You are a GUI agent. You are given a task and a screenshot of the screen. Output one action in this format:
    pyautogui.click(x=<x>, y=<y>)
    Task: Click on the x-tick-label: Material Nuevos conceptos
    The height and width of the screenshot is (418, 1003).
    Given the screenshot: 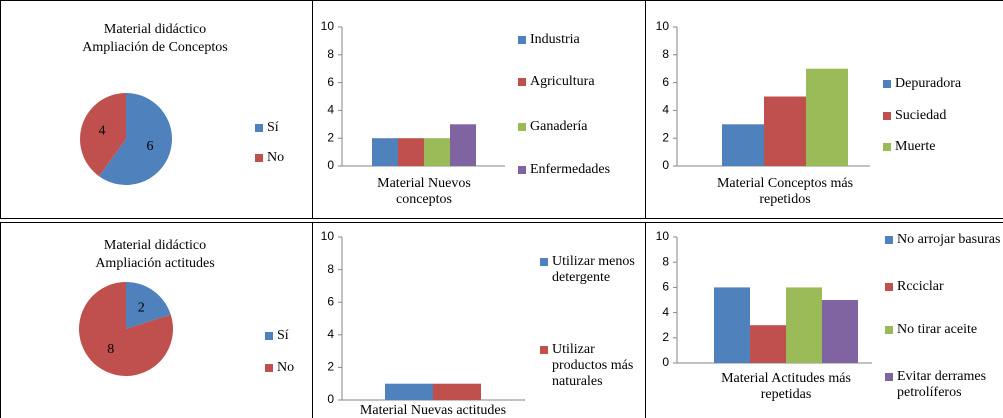 What is the action you would take?
    pyautogui.click(x=424, y=191)
    